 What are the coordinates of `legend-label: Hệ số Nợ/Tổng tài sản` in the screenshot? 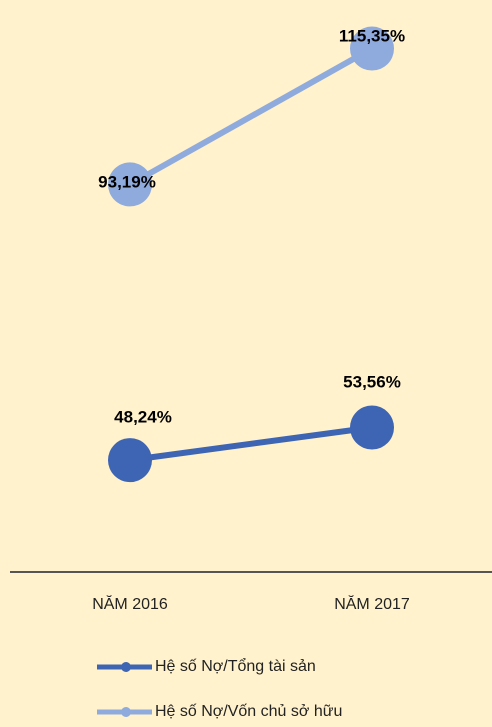 It's located at (235, 666).